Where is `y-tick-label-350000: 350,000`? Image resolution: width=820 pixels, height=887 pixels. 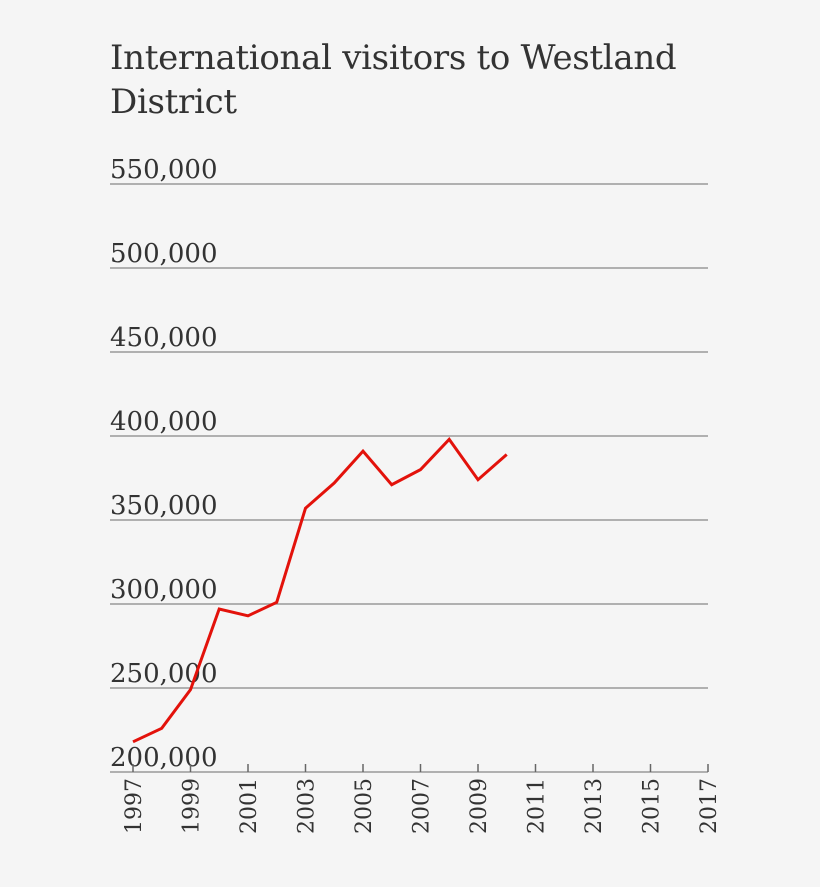 y-tick-label-350000: 350,000 is located at coordinates (164, 506).